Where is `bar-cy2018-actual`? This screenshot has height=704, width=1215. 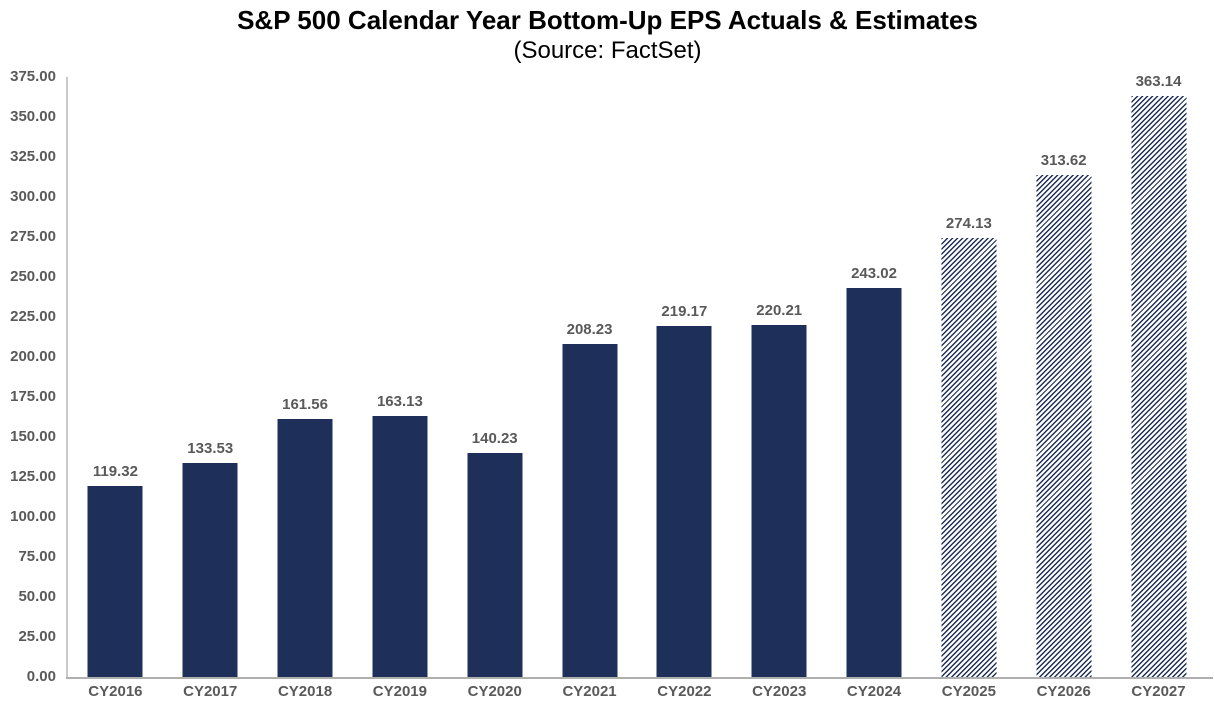 bar-cy2018-actual is located at coordinates (305, 548).